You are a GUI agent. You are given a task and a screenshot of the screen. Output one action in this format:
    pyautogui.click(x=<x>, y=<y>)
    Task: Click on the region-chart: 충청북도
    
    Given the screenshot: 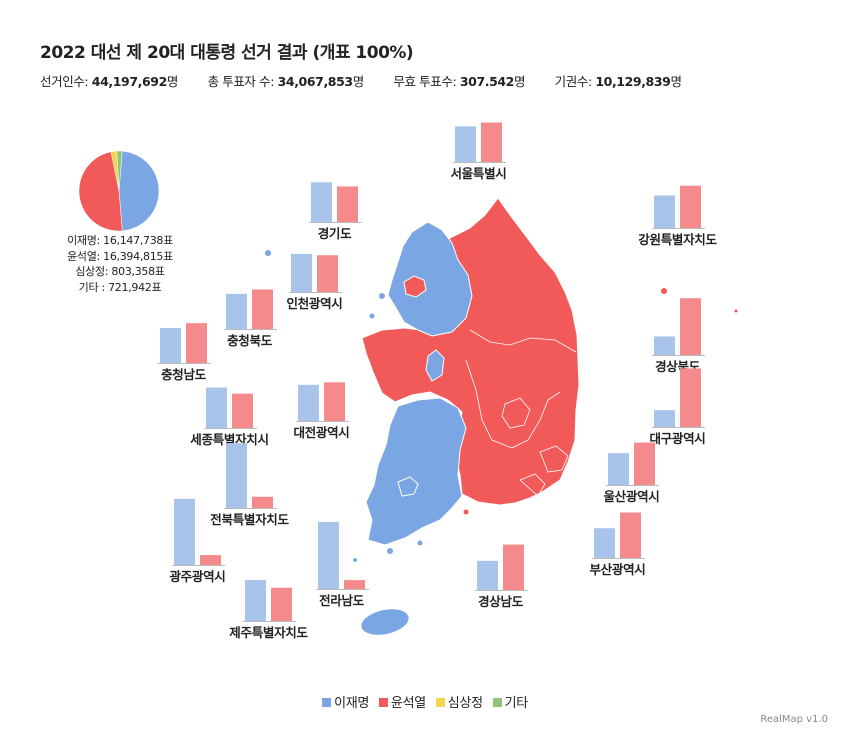 What is the action you would take?
    pyautogui.click(x=250, y=318)
    